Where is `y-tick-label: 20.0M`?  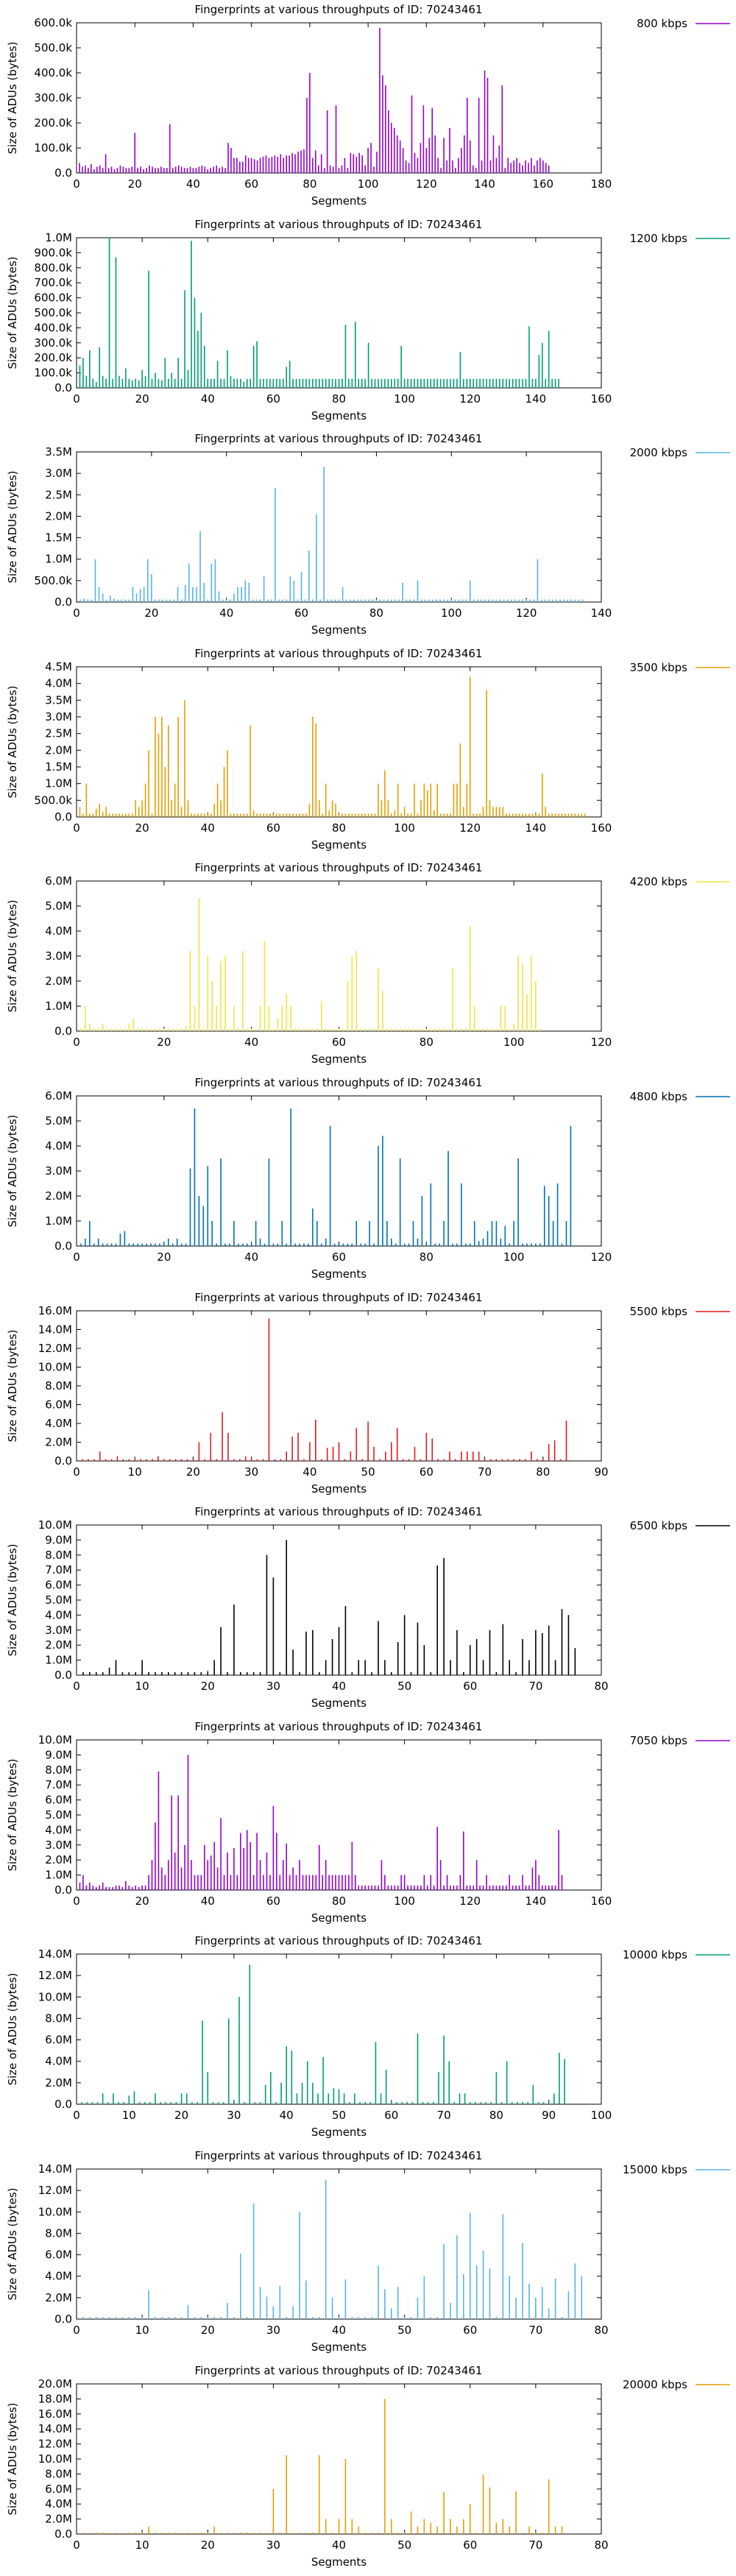
y-tick-label: 20.0M is located at coordinates (55, 2384).